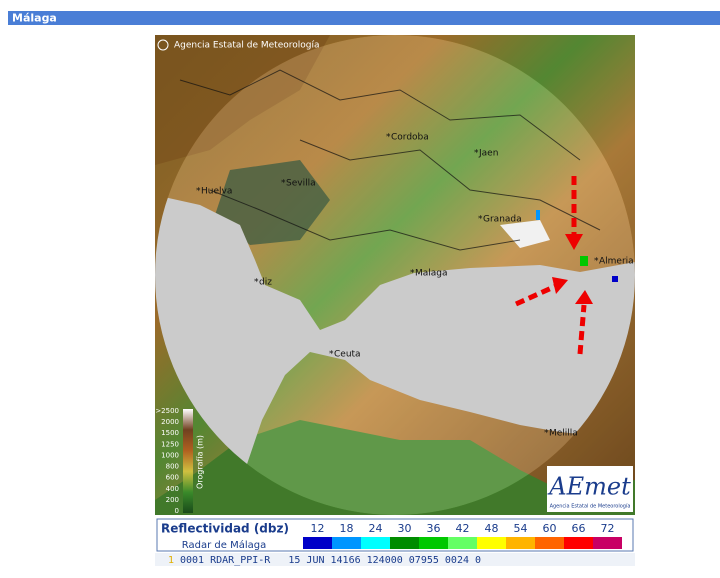  What do you see at coordinates (167, 411) in the screenshot?
I see `orography-label: >2500` at bounding box center [167, 411].